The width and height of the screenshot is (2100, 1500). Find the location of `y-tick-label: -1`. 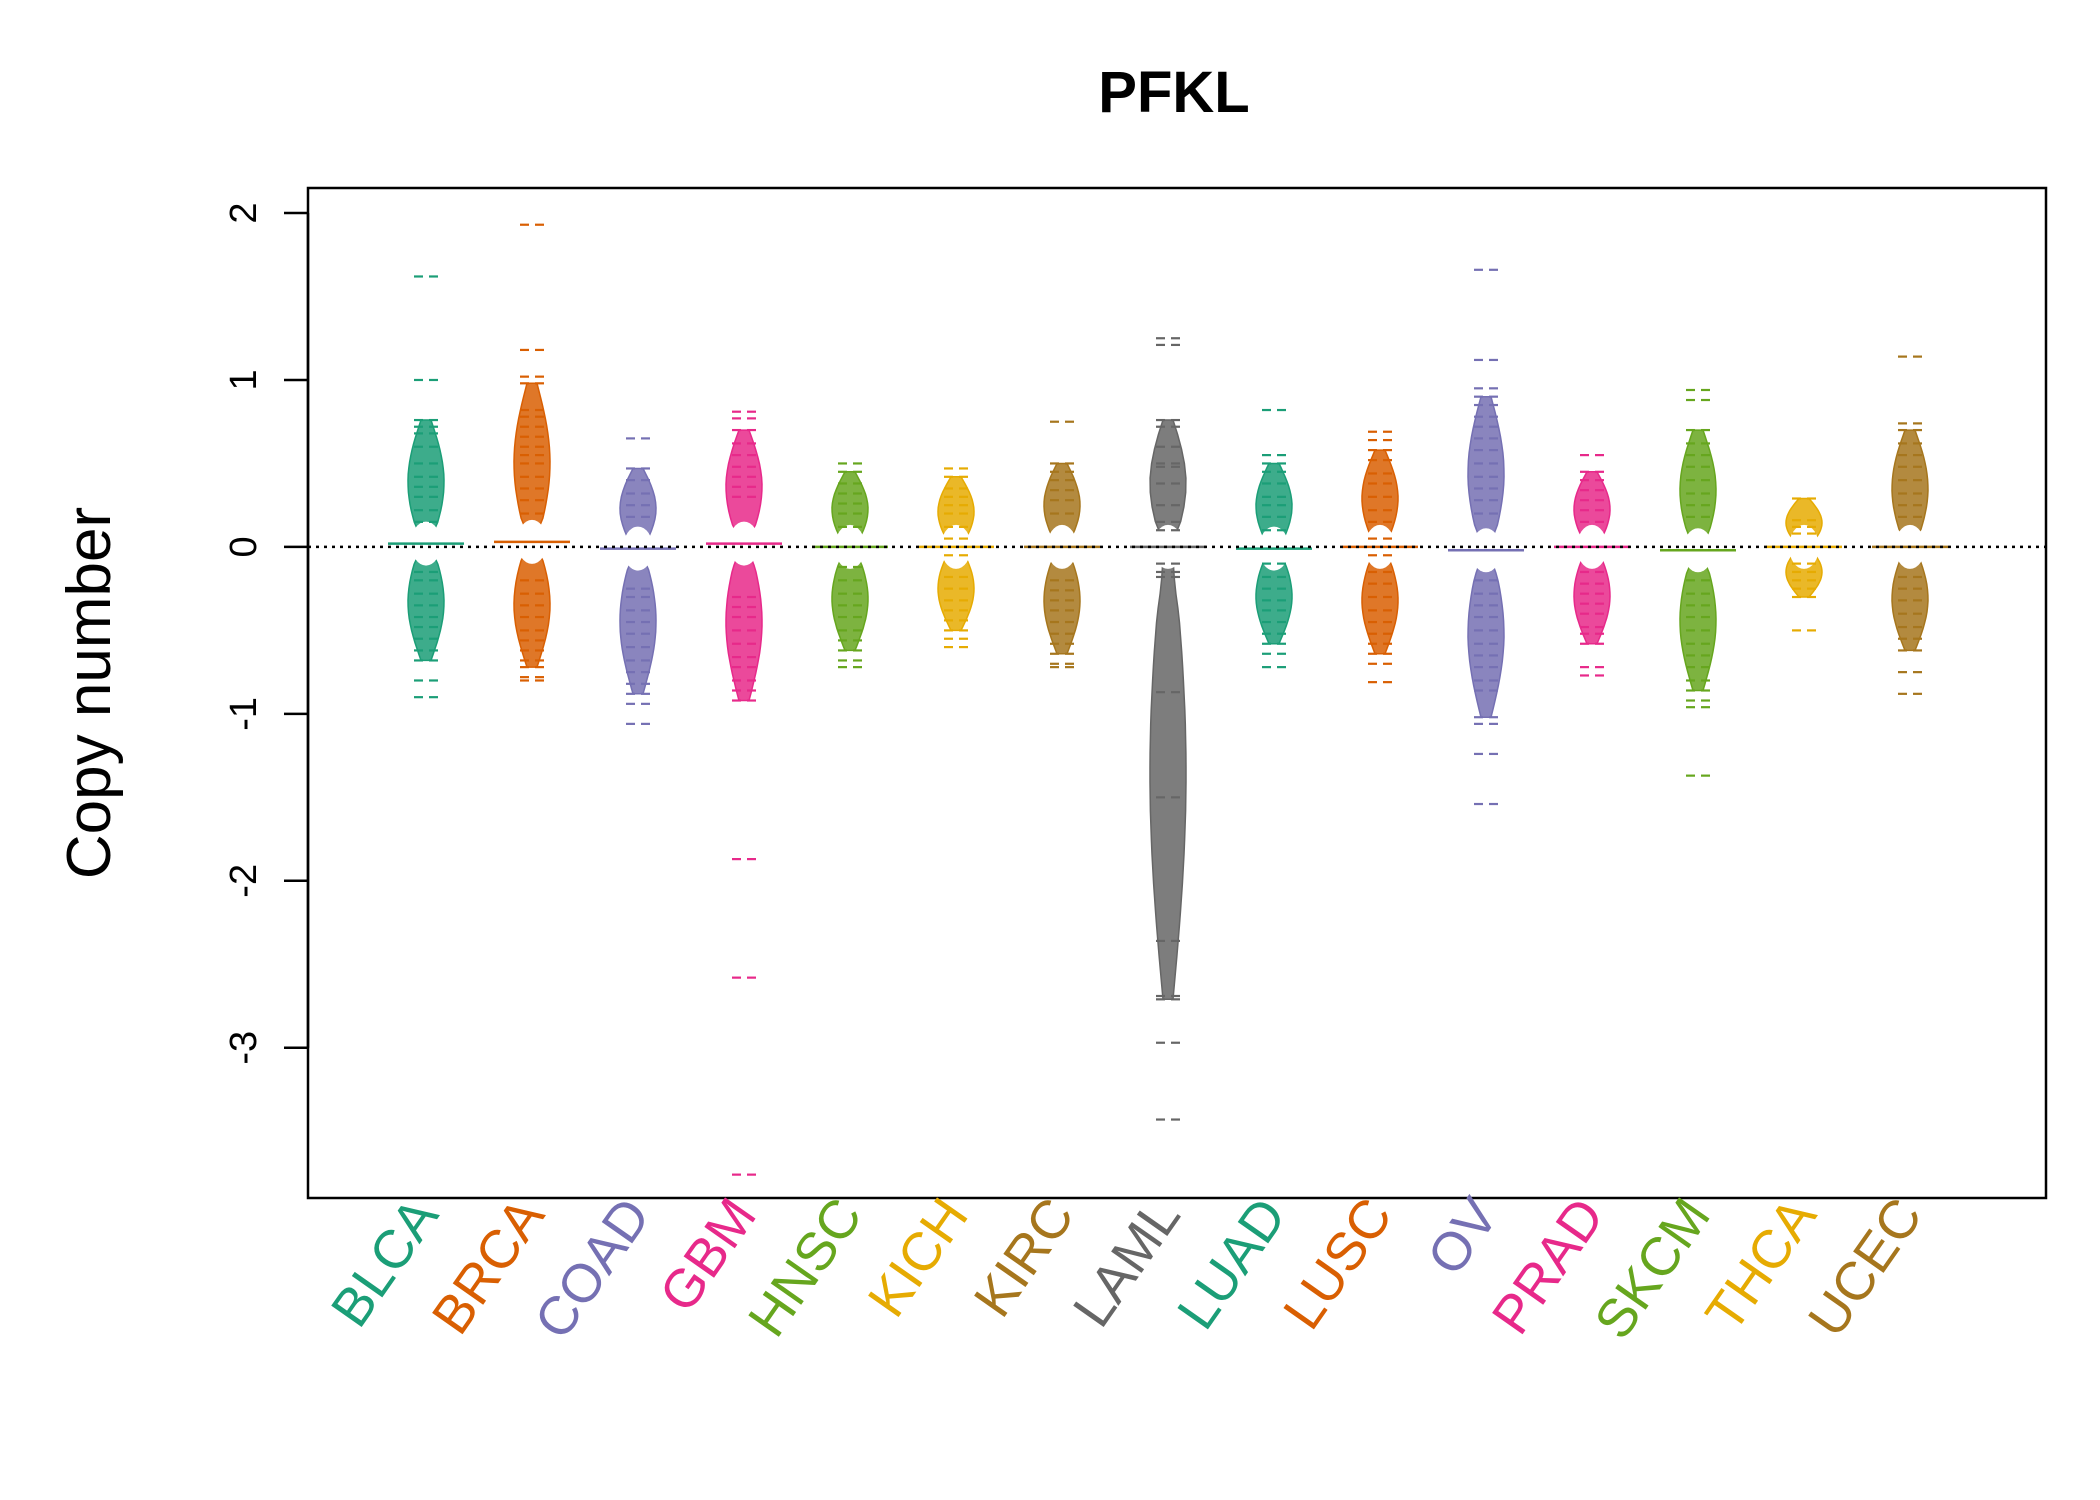

y-tick-label: -1 is located at coordinates (244, 714).